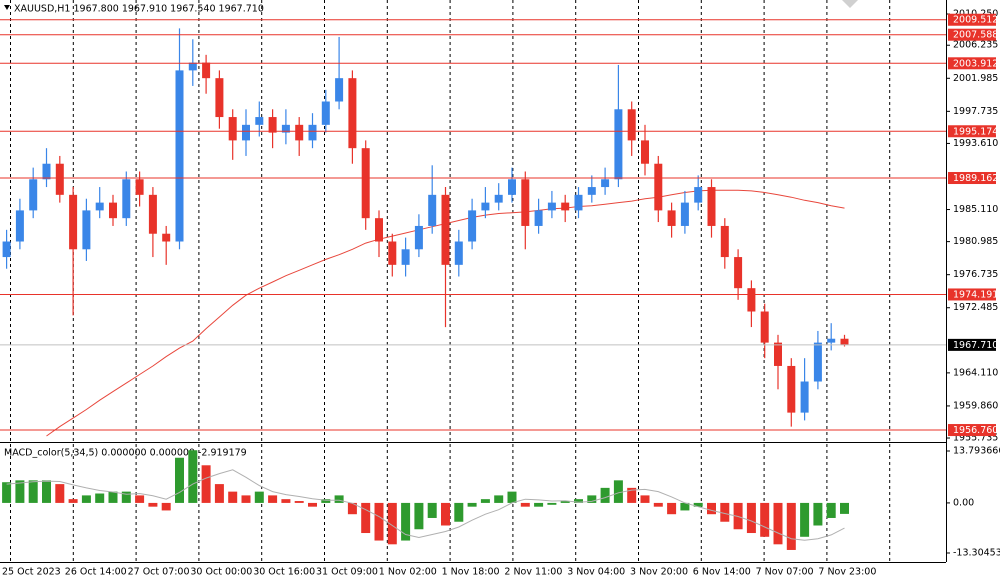  I want to click on level-label: 2007.588, so click(975, 35).